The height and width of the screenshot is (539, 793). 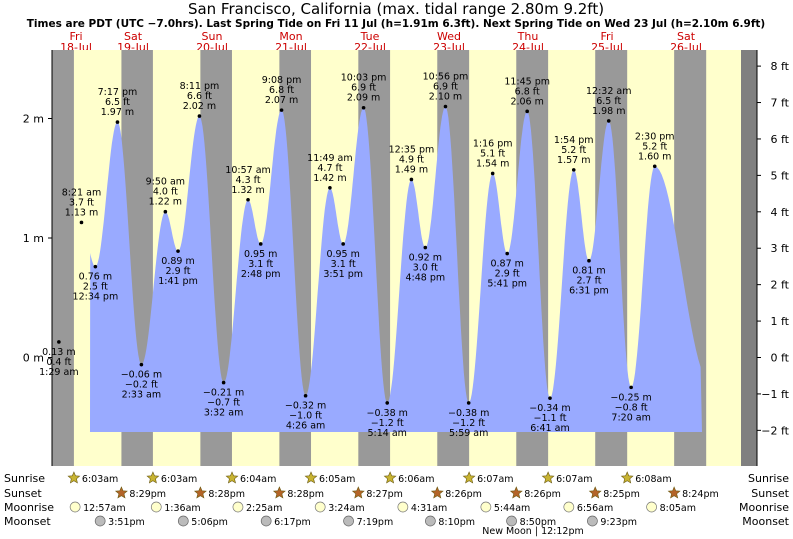 What do you see at coordinates (764, 507) in the screenshot?
I see `row-label-right-moonrise: Moonrise` at bounding box center [764, 507].